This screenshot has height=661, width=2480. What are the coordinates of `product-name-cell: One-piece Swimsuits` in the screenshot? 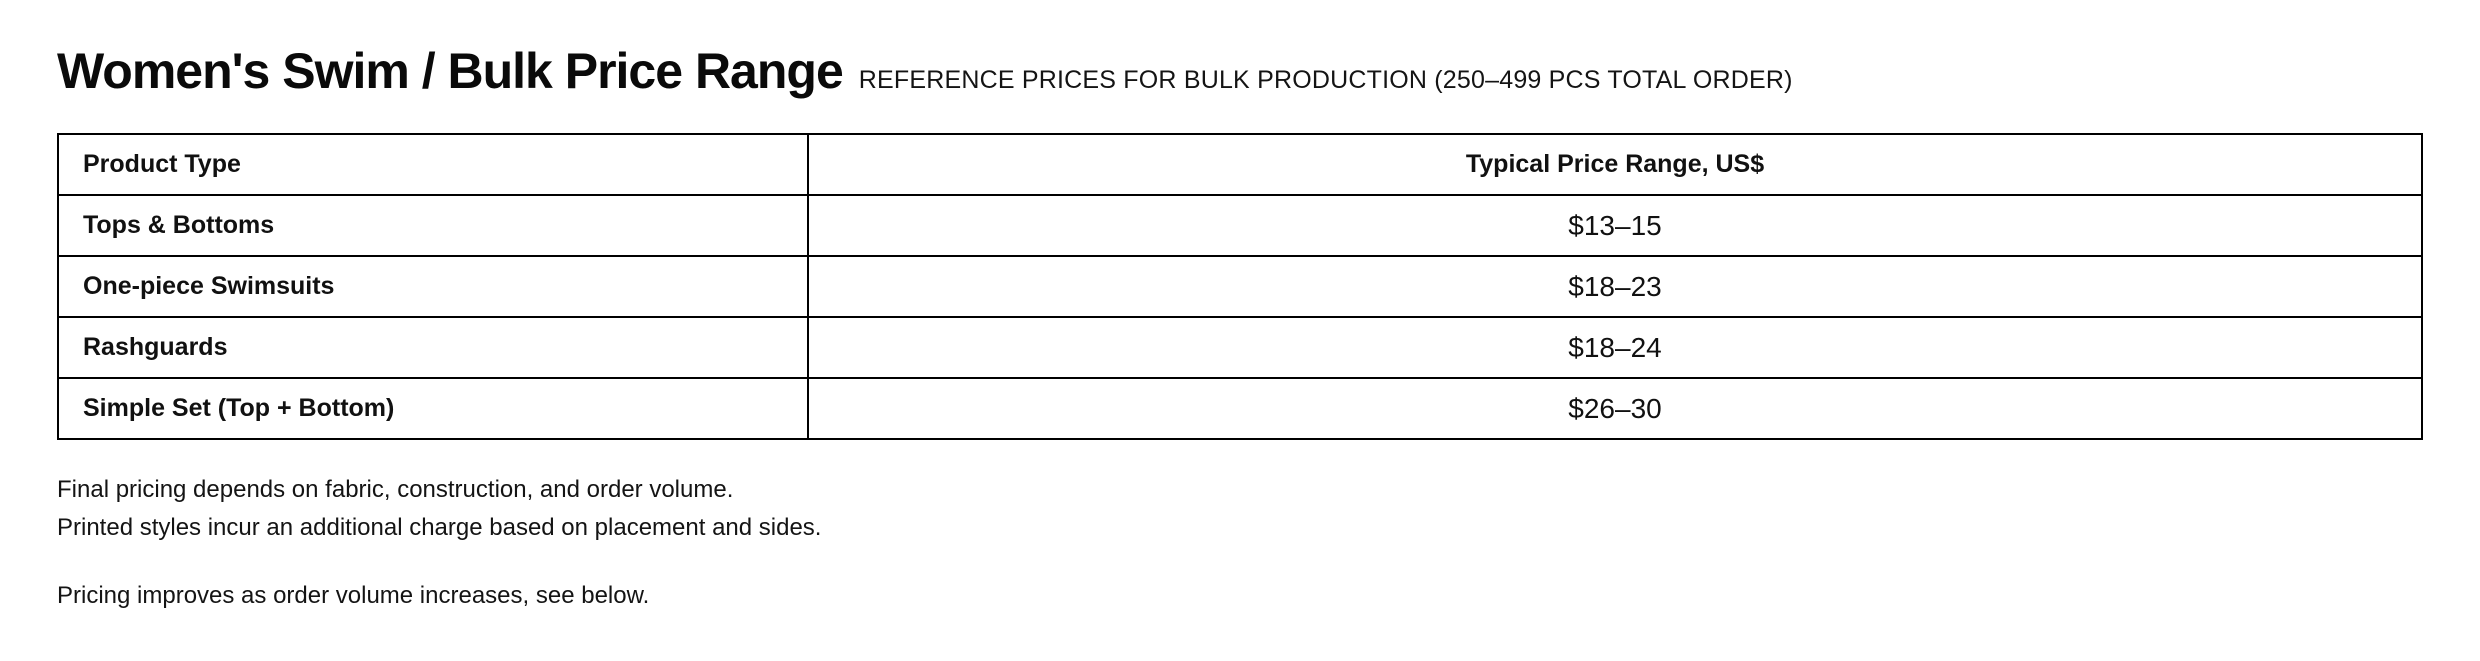 It's located at (433, 286).